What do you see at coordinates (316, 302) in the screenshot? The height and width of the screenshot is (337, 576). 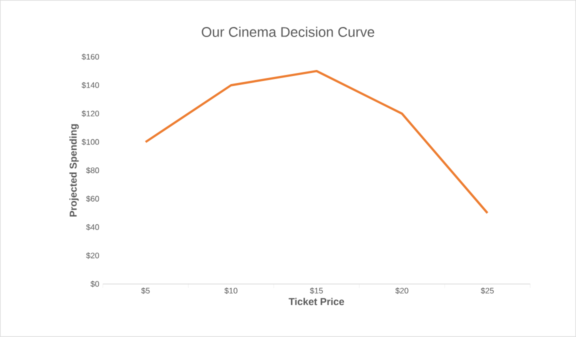 I see `x-axis-title: Ticket Price` at bounding box center [316, 302].